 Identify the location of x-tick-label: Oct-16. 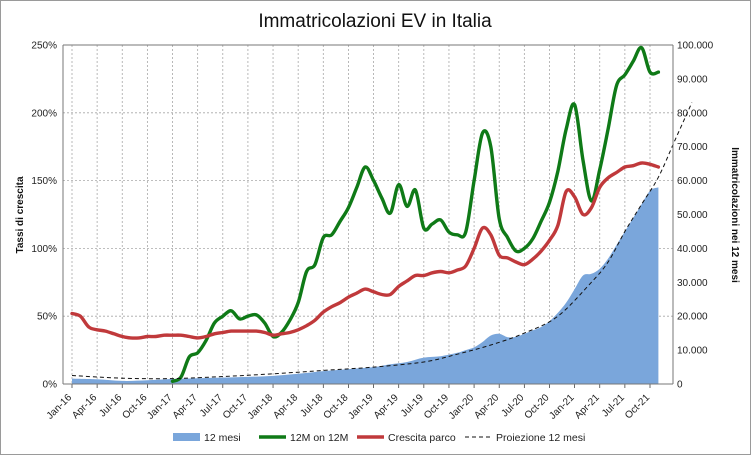
(135, 406).